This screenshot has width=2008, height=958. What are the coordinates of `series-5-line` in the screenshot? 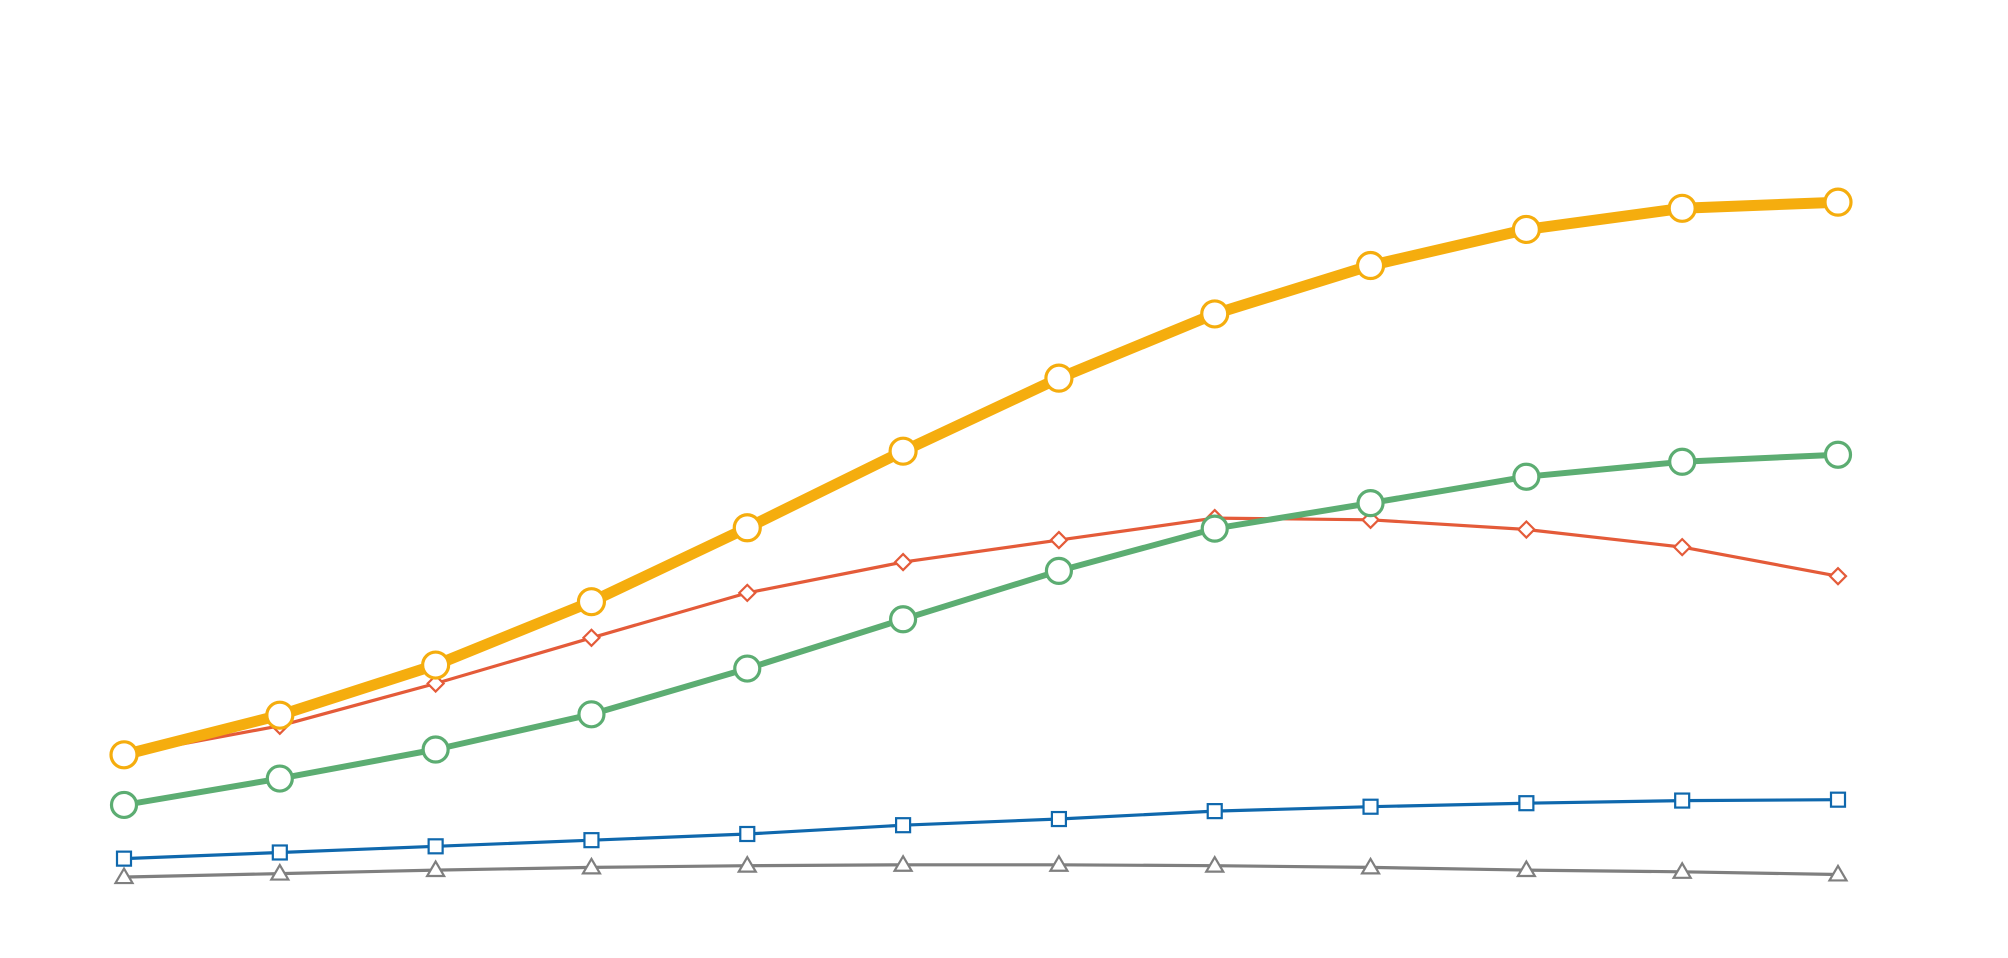 It's located at (981, 871).